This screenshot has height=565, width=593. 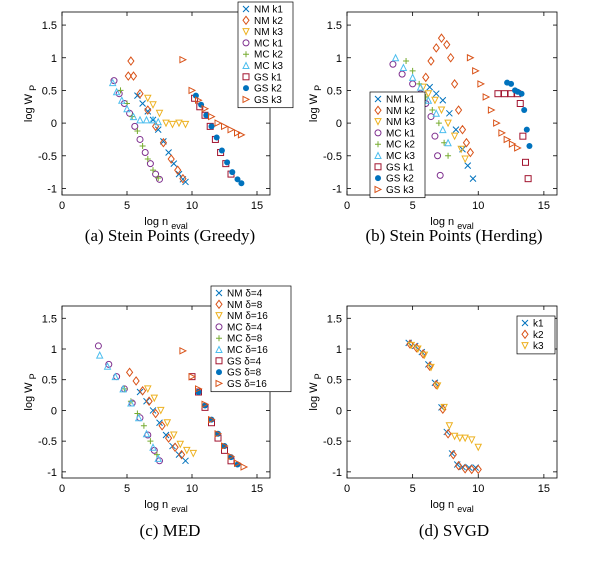 I want to click on legend-label: GS δ=16, so click(x=247, y=384).